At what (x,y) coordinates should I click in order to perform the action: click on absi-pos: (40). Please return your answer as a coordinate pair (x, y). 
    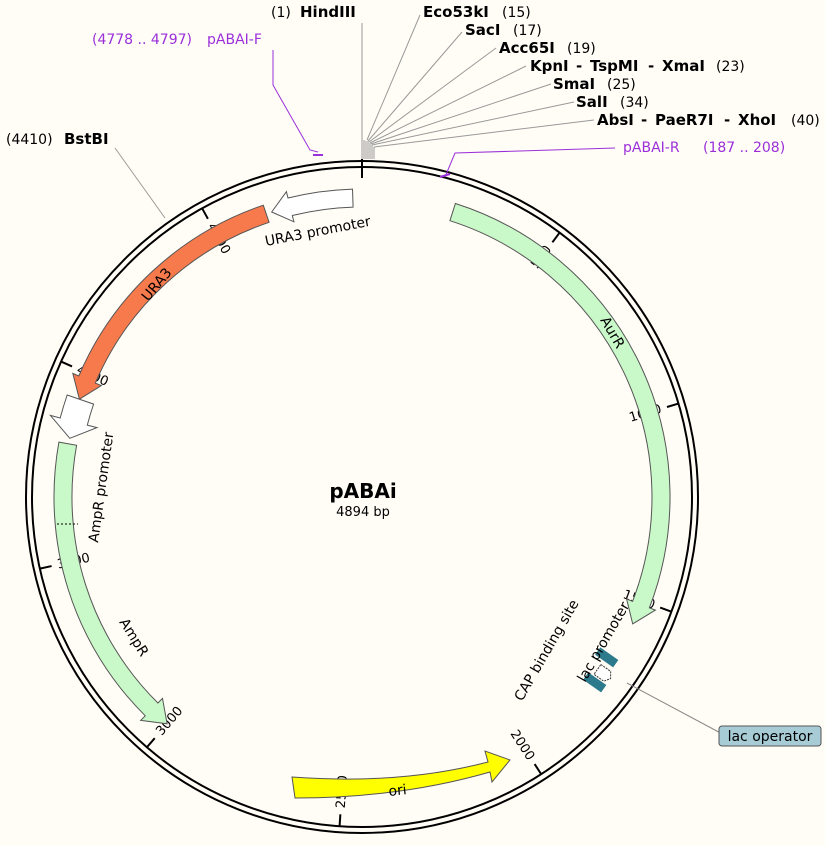
    Looking at the image, I should click on (805, 121).